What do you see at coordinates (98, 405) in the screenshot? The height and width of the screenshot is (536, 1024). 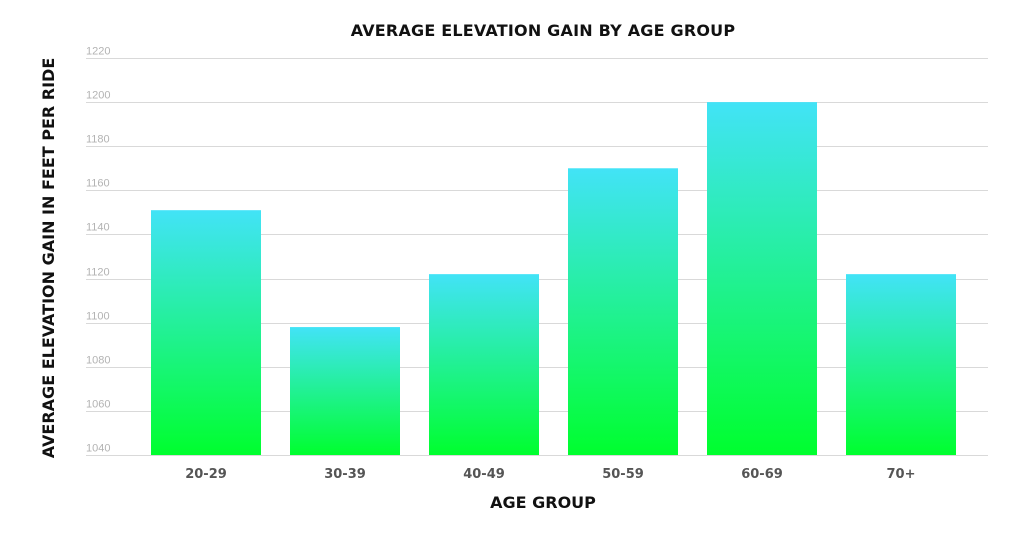 I see `y-tick-label: 1060` at bounding box center [98, 405].